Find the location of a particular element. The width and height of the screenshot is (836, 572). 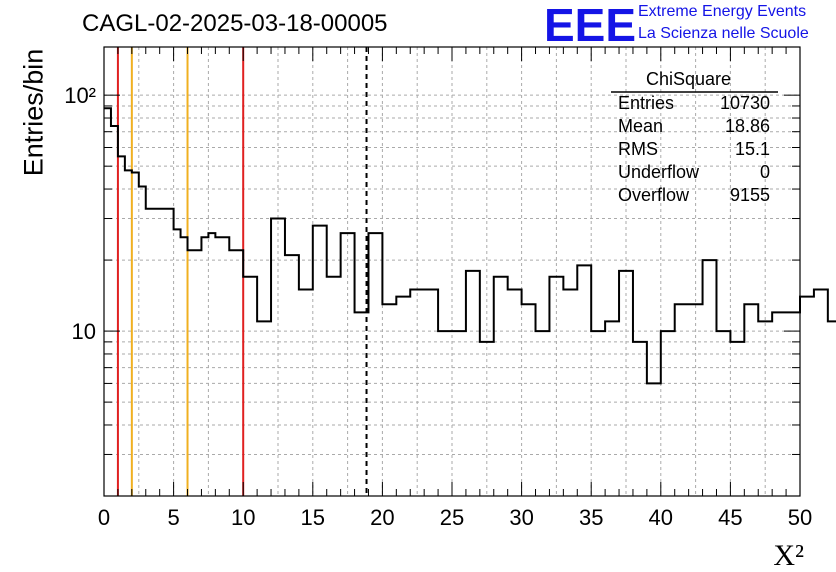

plot-title: CAGL-02-2025-03-18-00005 is located at coordinates (235, 23).